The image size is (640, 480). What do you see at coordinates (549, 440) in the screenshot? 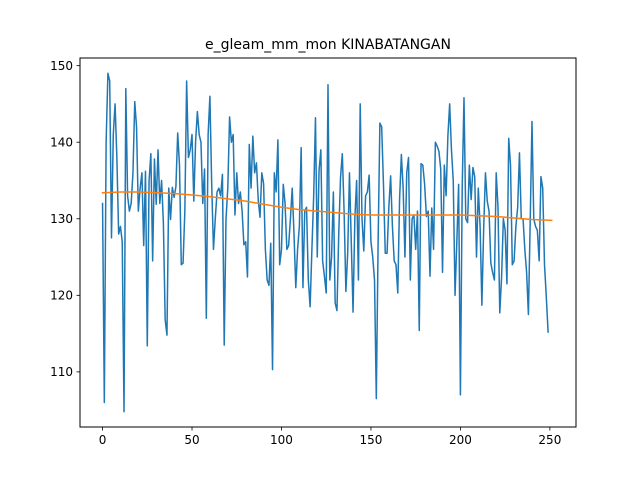
I see `x-tick-label: 250` at bounding box center [549, 440].